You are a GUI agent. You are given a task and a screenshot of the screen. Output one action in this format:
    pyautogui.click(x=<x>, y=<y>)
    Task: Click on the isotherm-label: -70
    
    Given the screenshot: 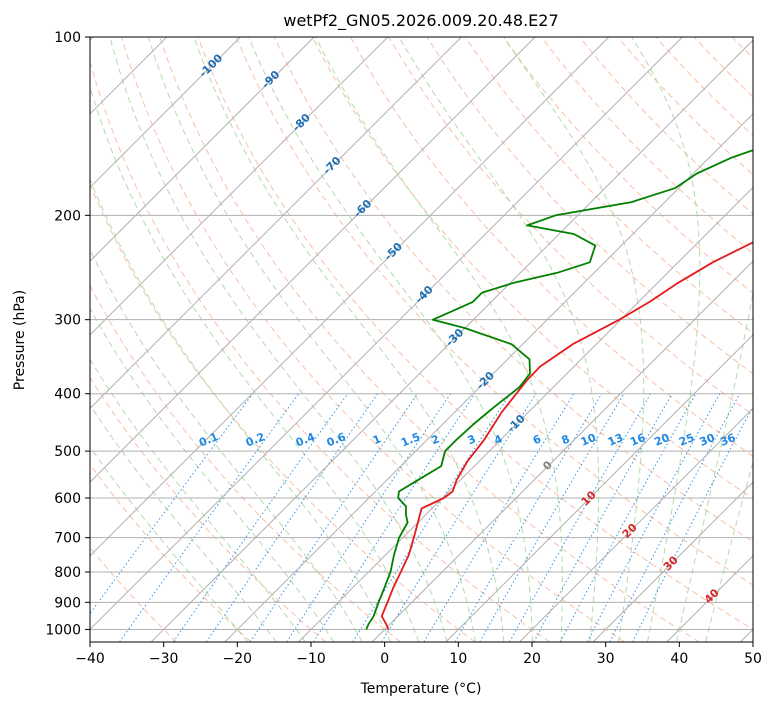 What is the action you would take?
    pyautogui.click(x=331, y=165)
    